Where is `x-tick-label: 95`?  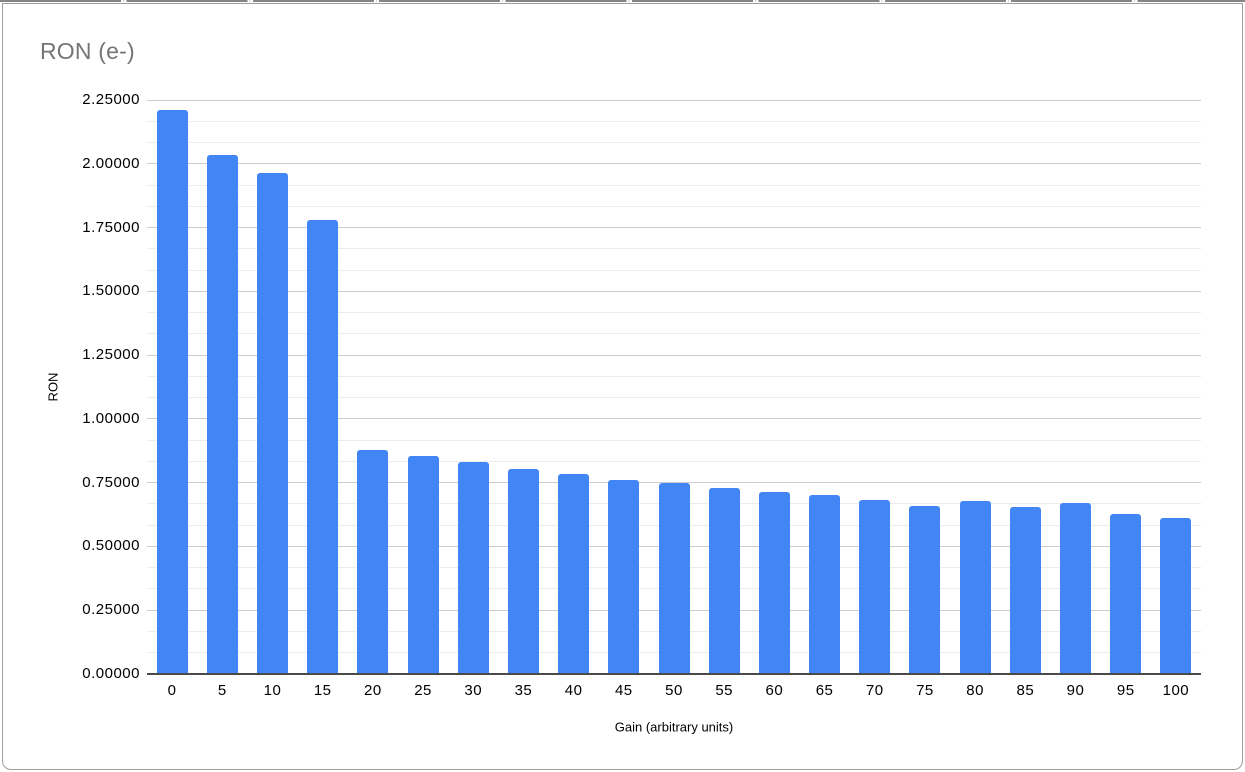
x-tick-label: 95 is located at coordinates (1125, 690).